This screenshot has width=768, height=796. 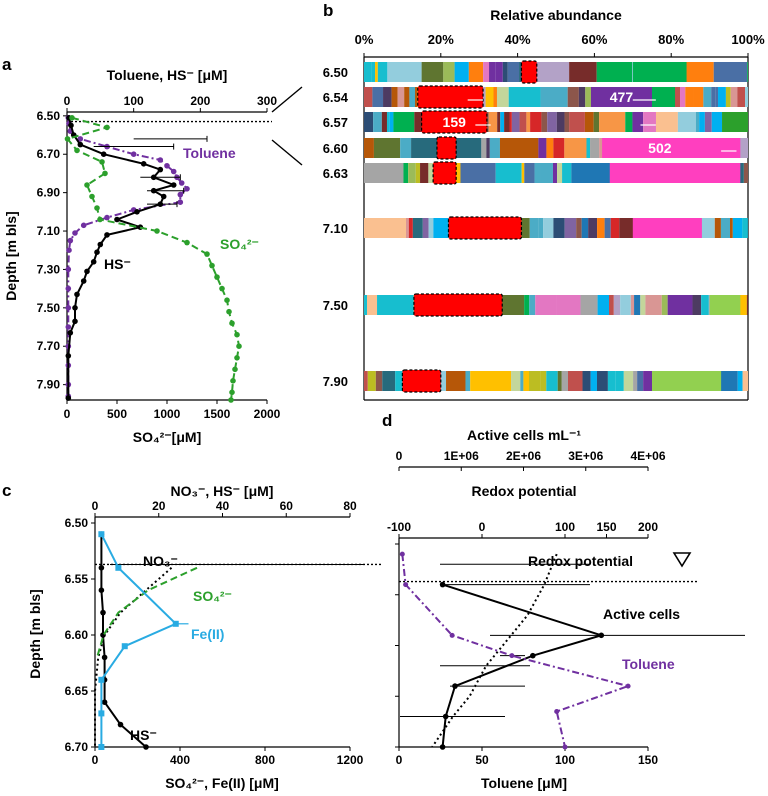 What do you see at coordinates (524, 783) in the screenshot?
I see `d-bottom-axis-label: Toluene [μM]` at bounding box center [524, 783].